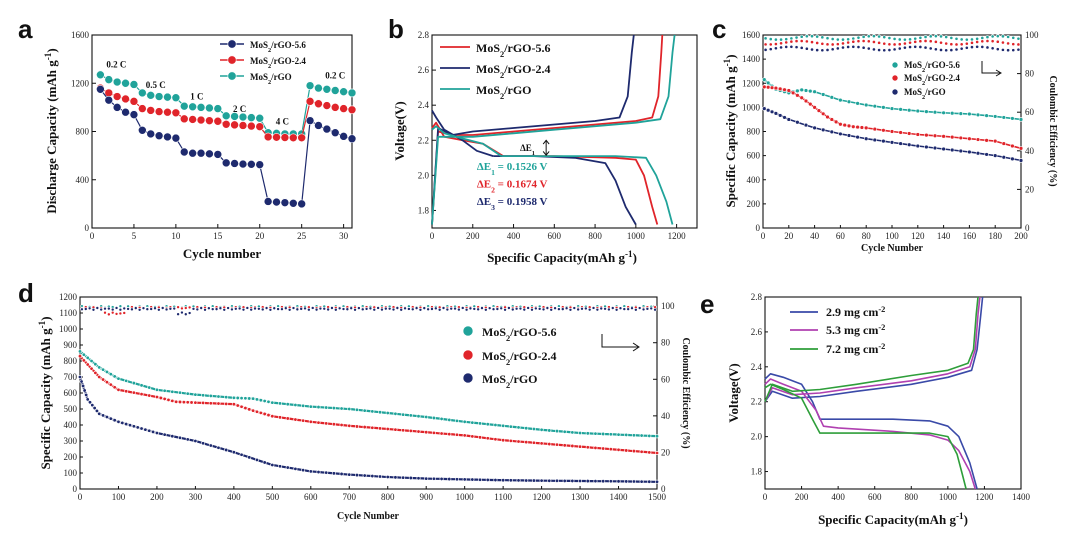  Describe the element at coordinates (892, 134) in the screenshot. I see `capacity-line` at that location.